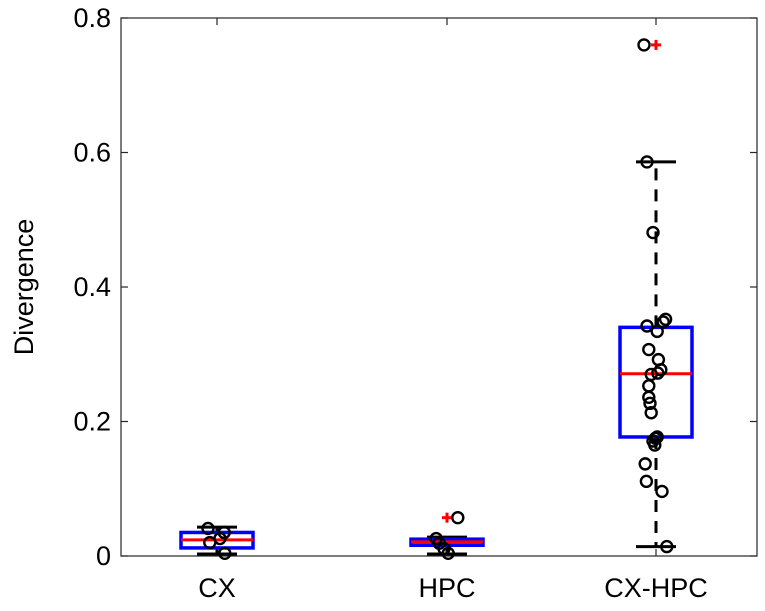 This screenshot has width=765, height=611. What do you see at coordinates (24, 287) in the screenshot?
I see `y-axis-title: Divergence` at bounding box center [24, 287].